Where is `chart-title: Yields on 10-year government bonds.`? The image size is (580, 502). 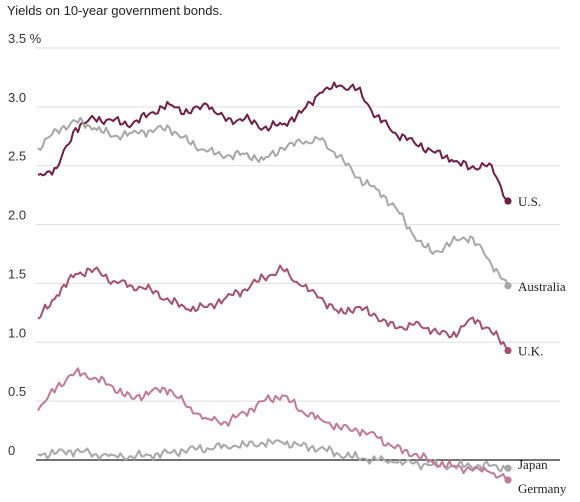
chart-title: Yields on 10-year government bonds. is located at coordinates (115, 10).